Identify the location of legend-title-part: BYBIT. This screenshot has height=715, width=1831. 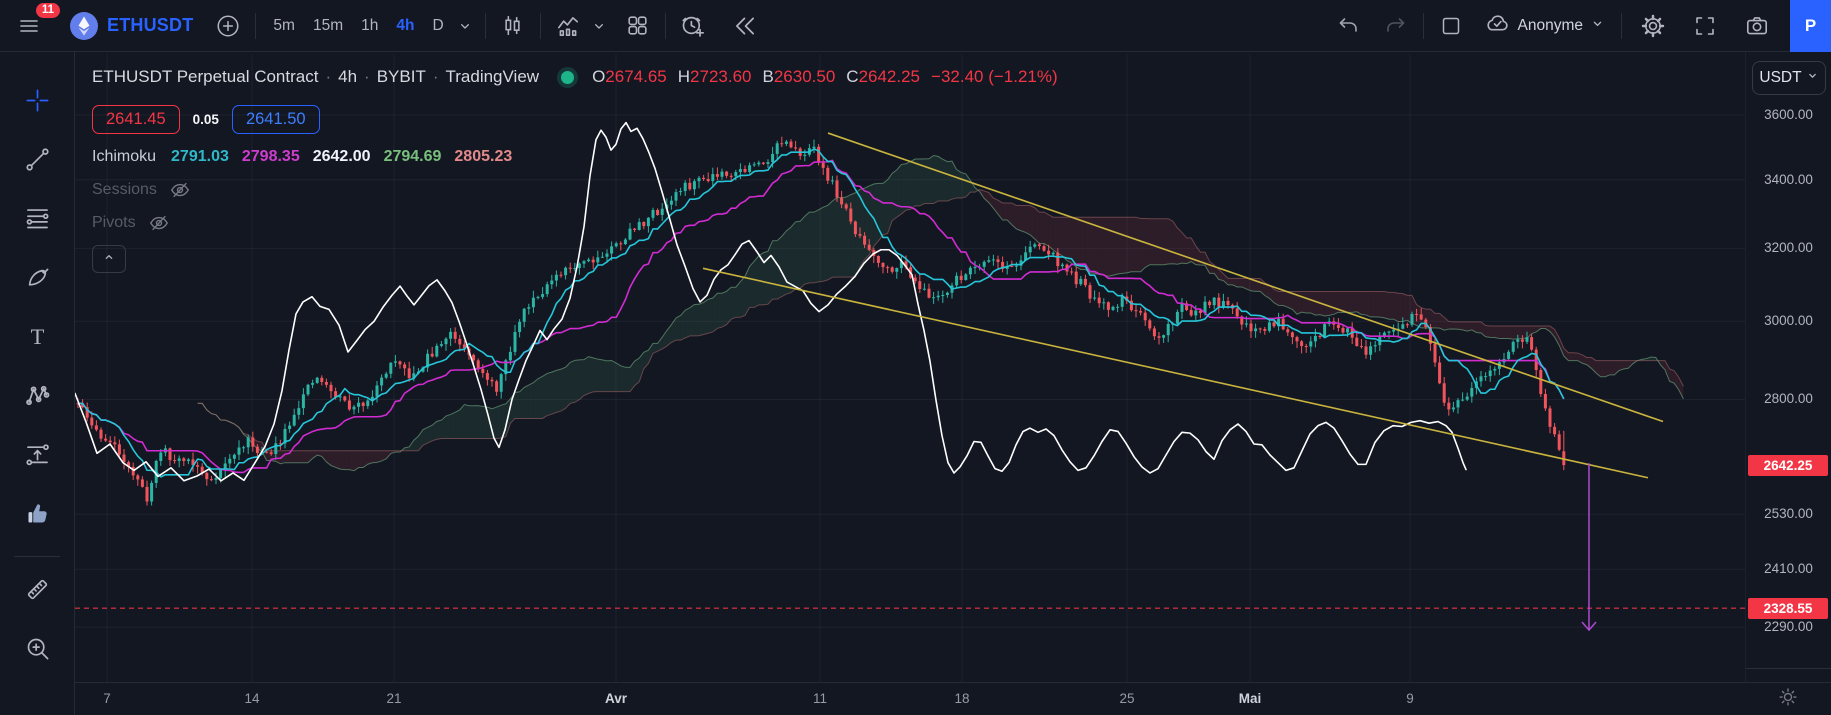
(401, 76).